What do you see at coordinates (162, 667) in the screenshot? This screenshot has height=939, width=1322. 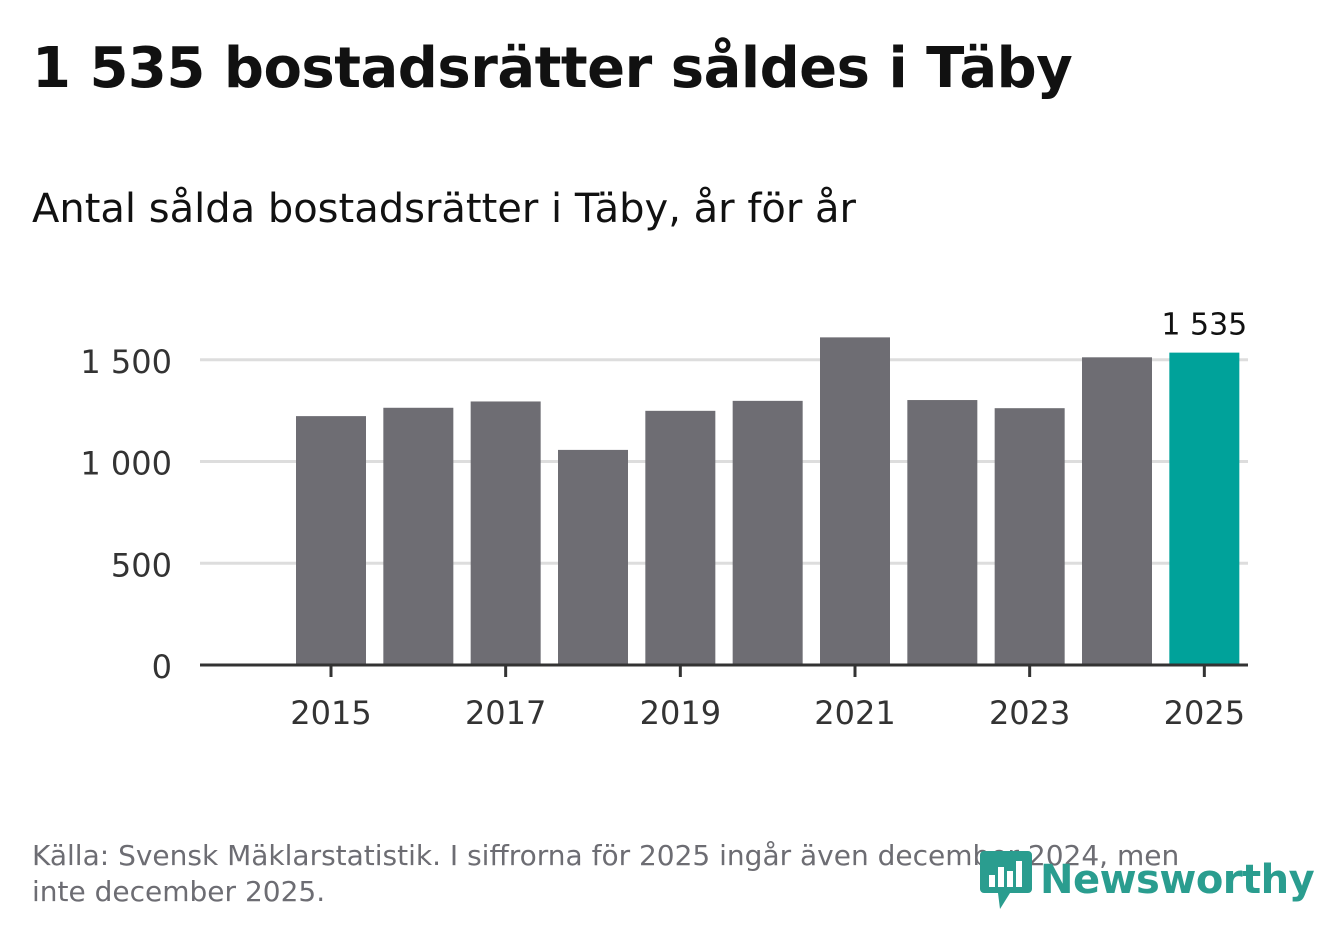 I see `y-tick-label: 0` at bounding box center [162, 667].